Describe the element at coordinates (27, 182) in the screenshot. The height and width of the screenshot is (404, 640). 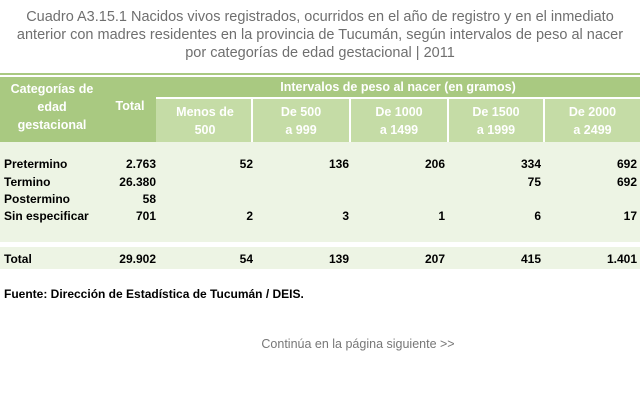
I see `row-label: Termino` at that location.